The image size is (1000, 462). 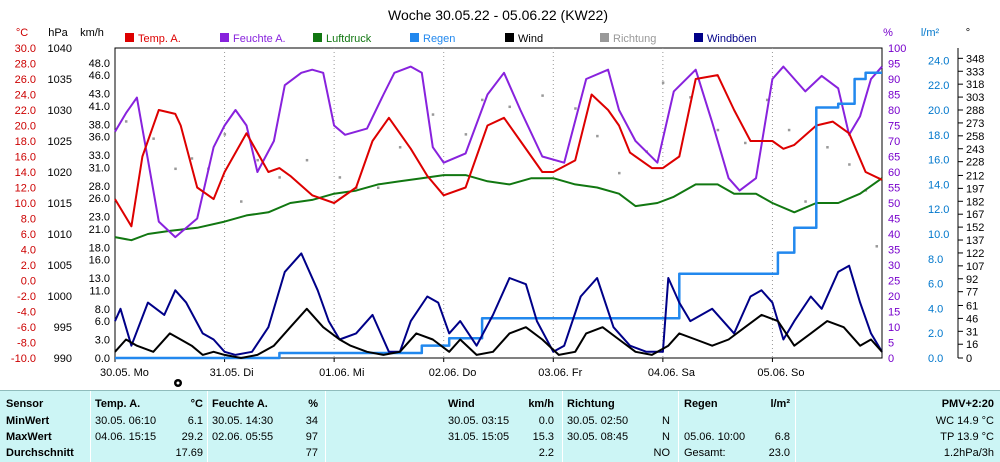 I want to click on feuchte-max-time: 02.06. 05:55, so click(x=243, y=437).